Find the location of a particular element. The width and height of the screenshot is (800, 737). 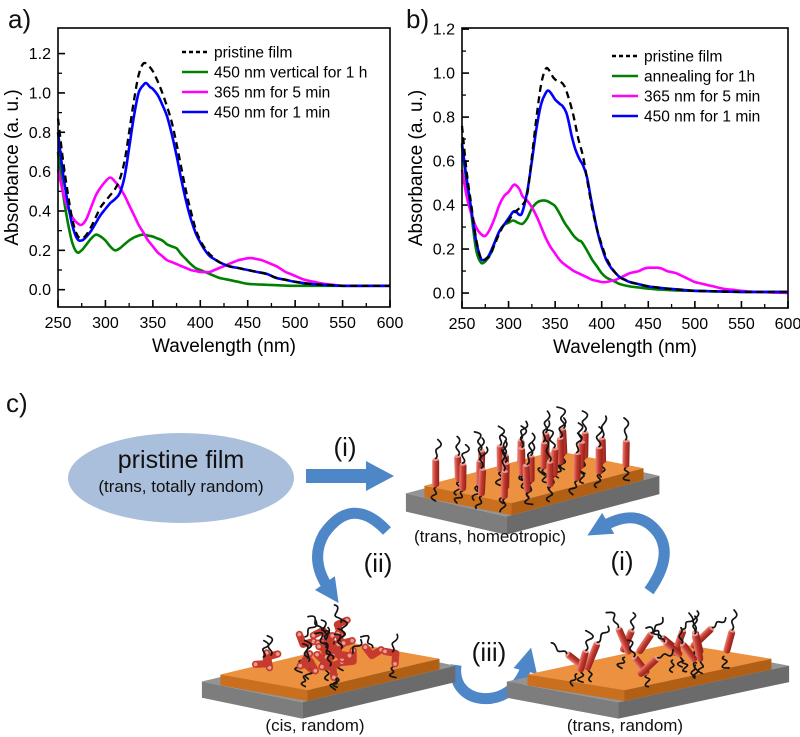

rods-cis is located at coordinates (325, 647).